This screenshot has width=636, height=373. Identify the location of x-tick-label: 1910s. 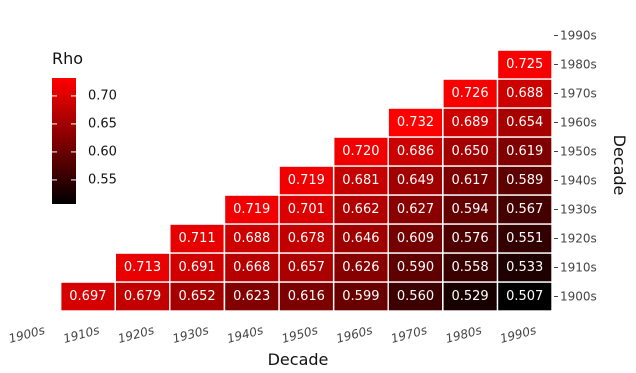
(81, 334).